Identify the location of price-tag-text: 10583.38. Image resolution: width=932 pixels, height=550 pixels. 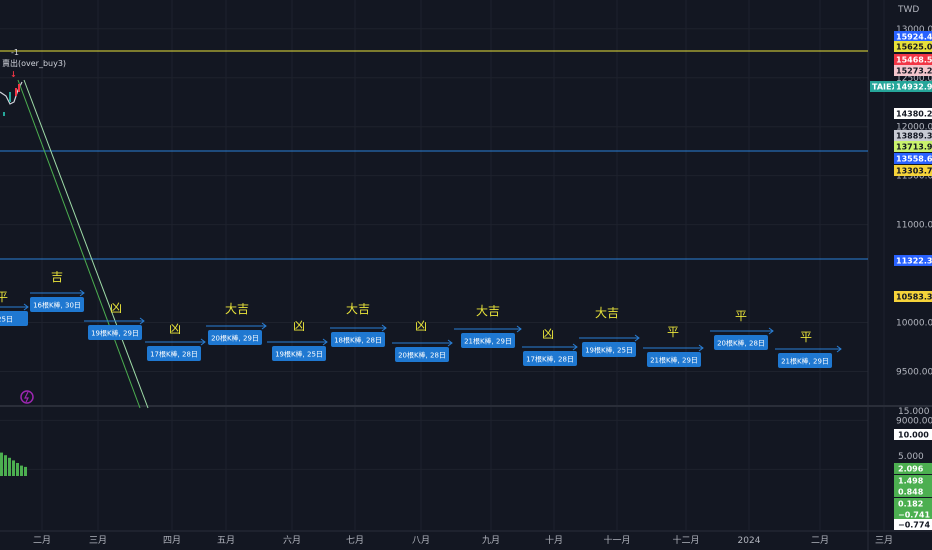
(914, 297).